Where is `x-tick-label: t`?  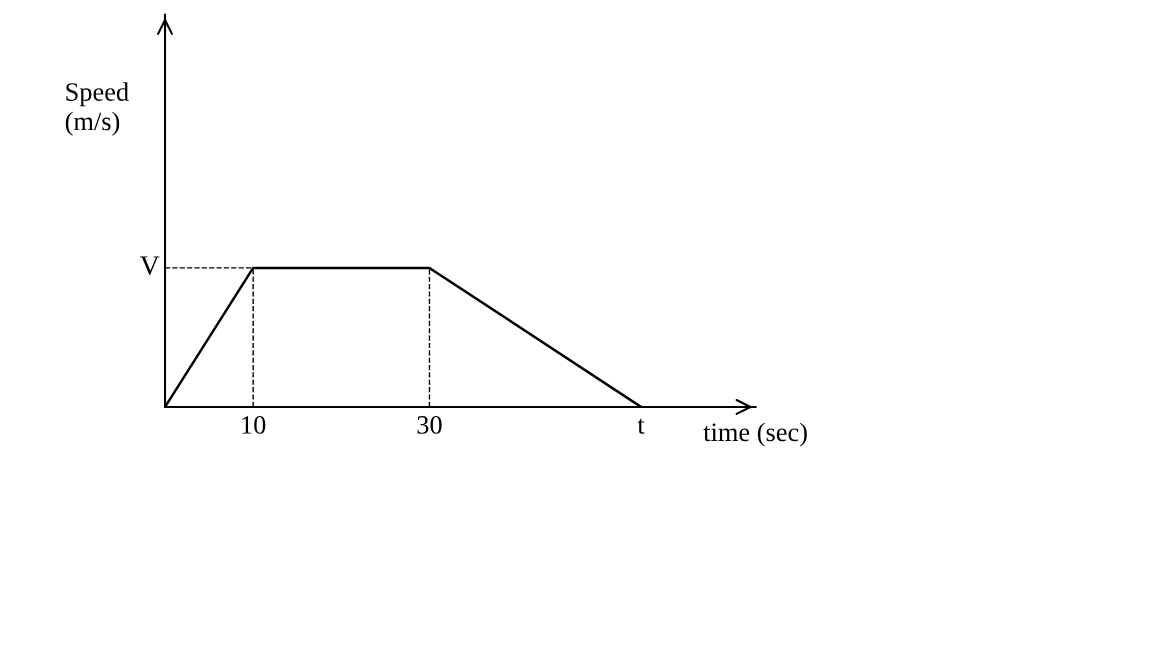 x-tick-label: t is located at coordinates (641, 426).